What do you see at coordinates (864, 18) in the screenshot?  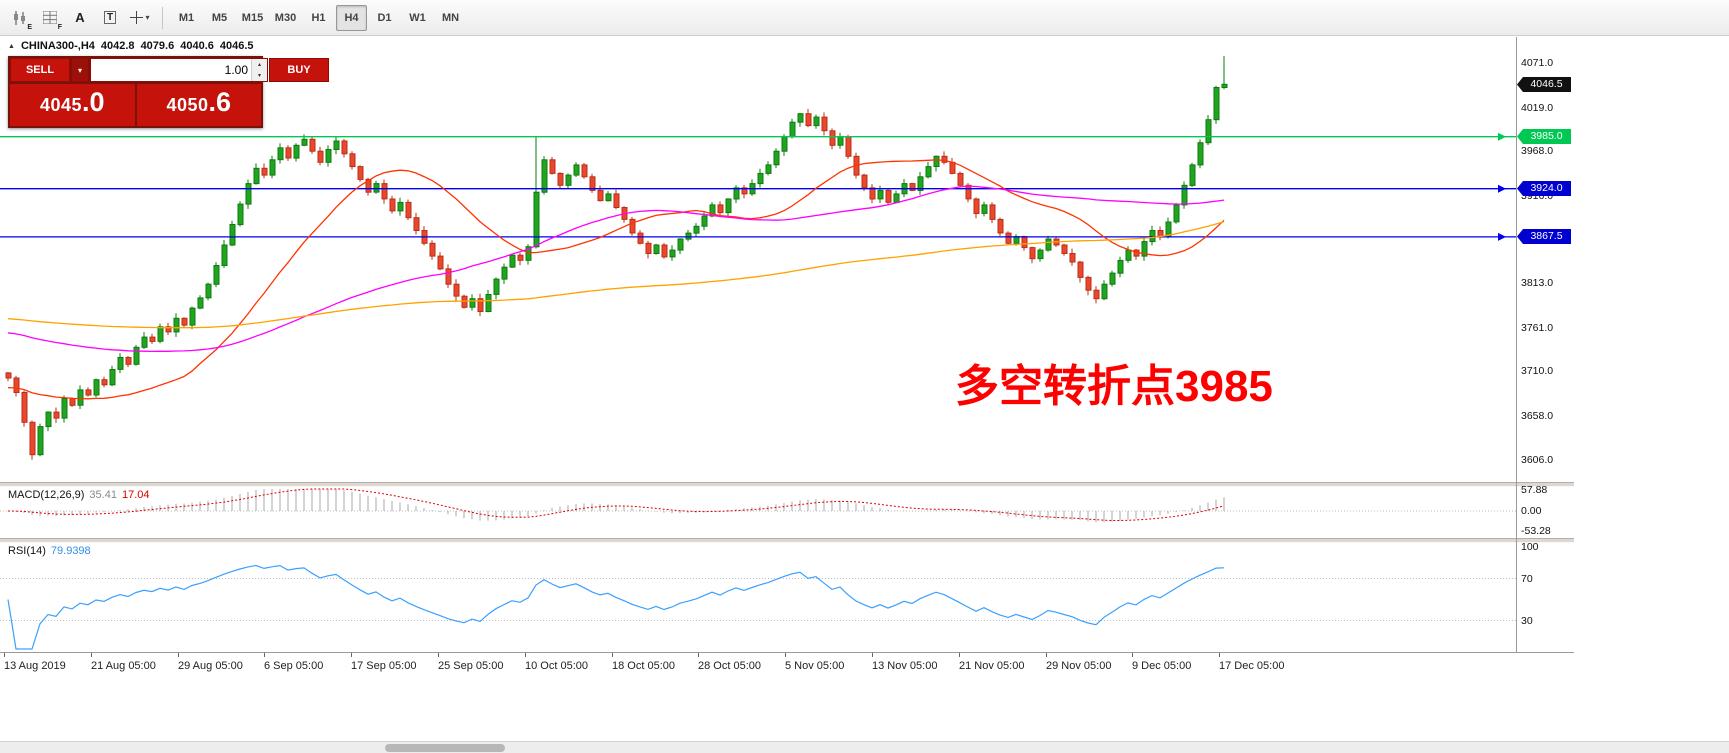 I see `chart-toolbar: E F A T ▾ M1 M5 M15 M30 H1 H4 D1 W1 MN` at bounding box center [864, 18].